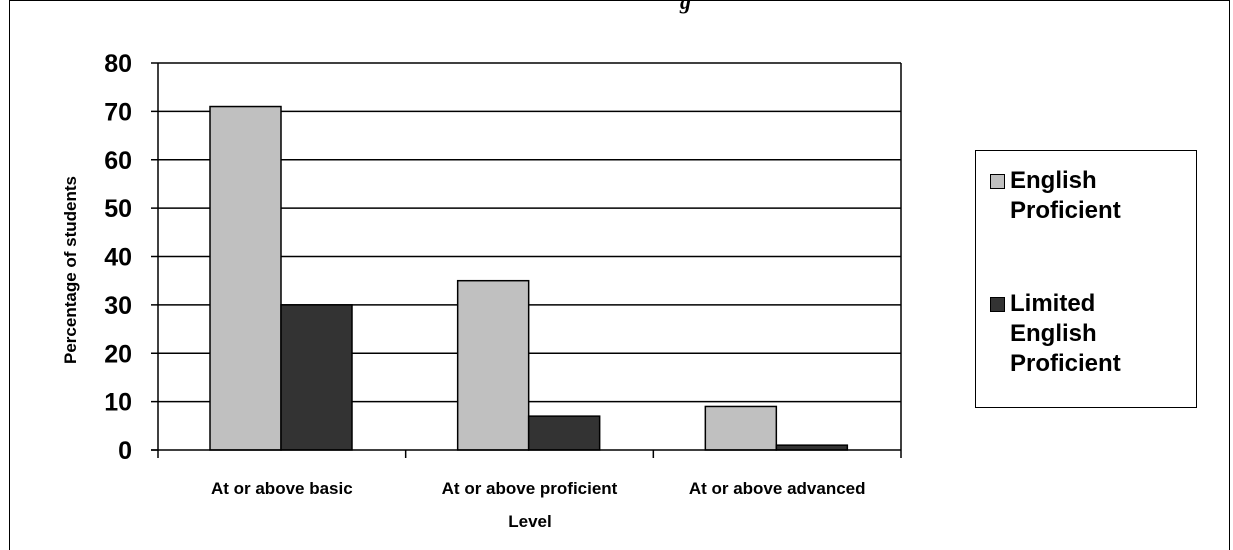 This screenshot has width=1233, height=550. I want to click on y-tick-label-10: 10, so click(118, 403).